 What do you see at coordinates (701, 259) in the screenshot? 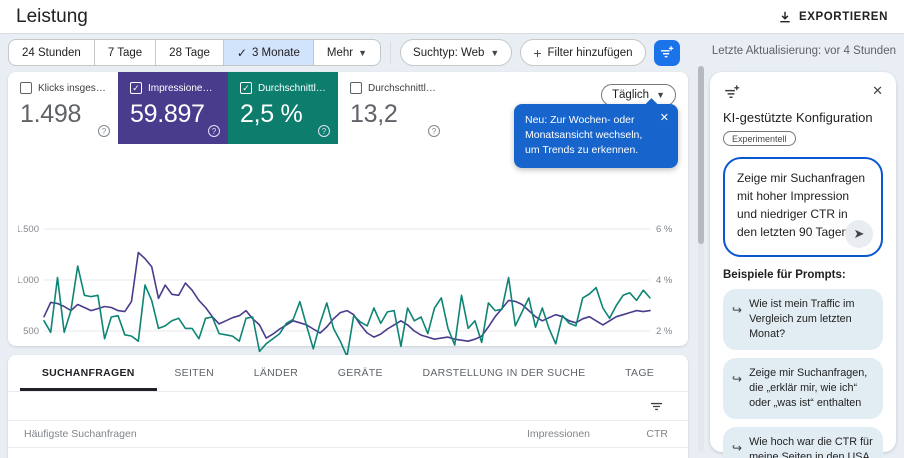
I see `scrollbar-track` at bounding box center [701, 259].